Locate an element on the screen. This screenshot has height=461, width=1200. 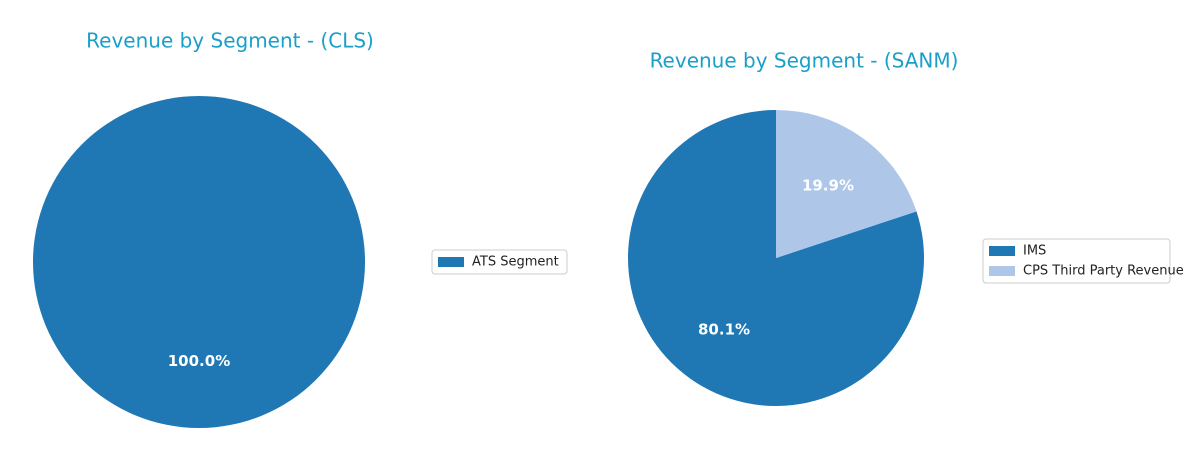
value-label: 80.1% is located at coordinates (724, 330).